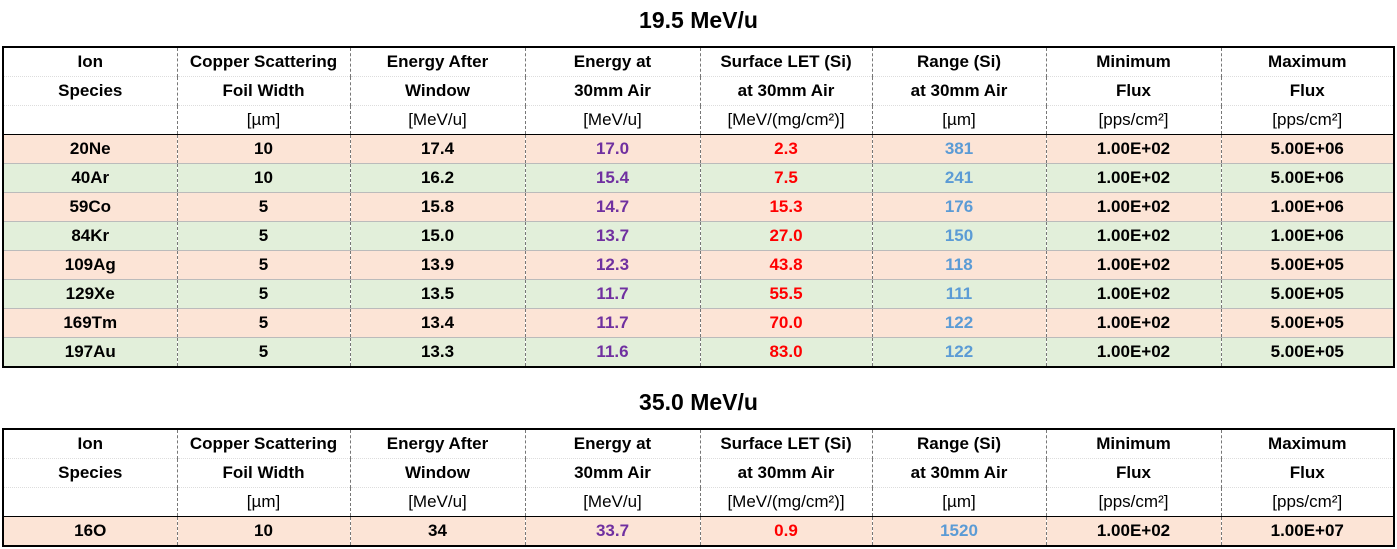 Image resolution: width=1397 pixels, height=549 pixels. I want to click on header-cell: Ion, so click(90, 444).